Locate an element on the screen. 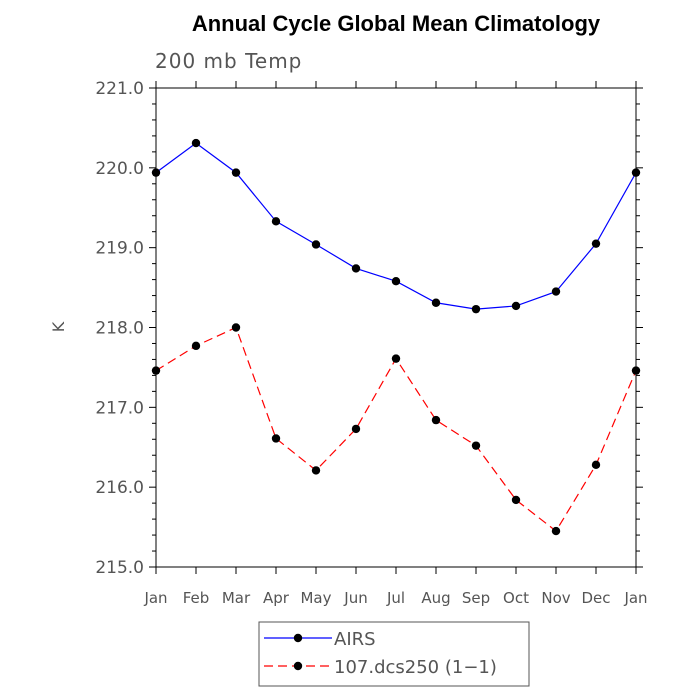 This screenshot has width=700, height=700. legend-item: 107.dcs250 (1−1) is located at coordinates (380, 667).